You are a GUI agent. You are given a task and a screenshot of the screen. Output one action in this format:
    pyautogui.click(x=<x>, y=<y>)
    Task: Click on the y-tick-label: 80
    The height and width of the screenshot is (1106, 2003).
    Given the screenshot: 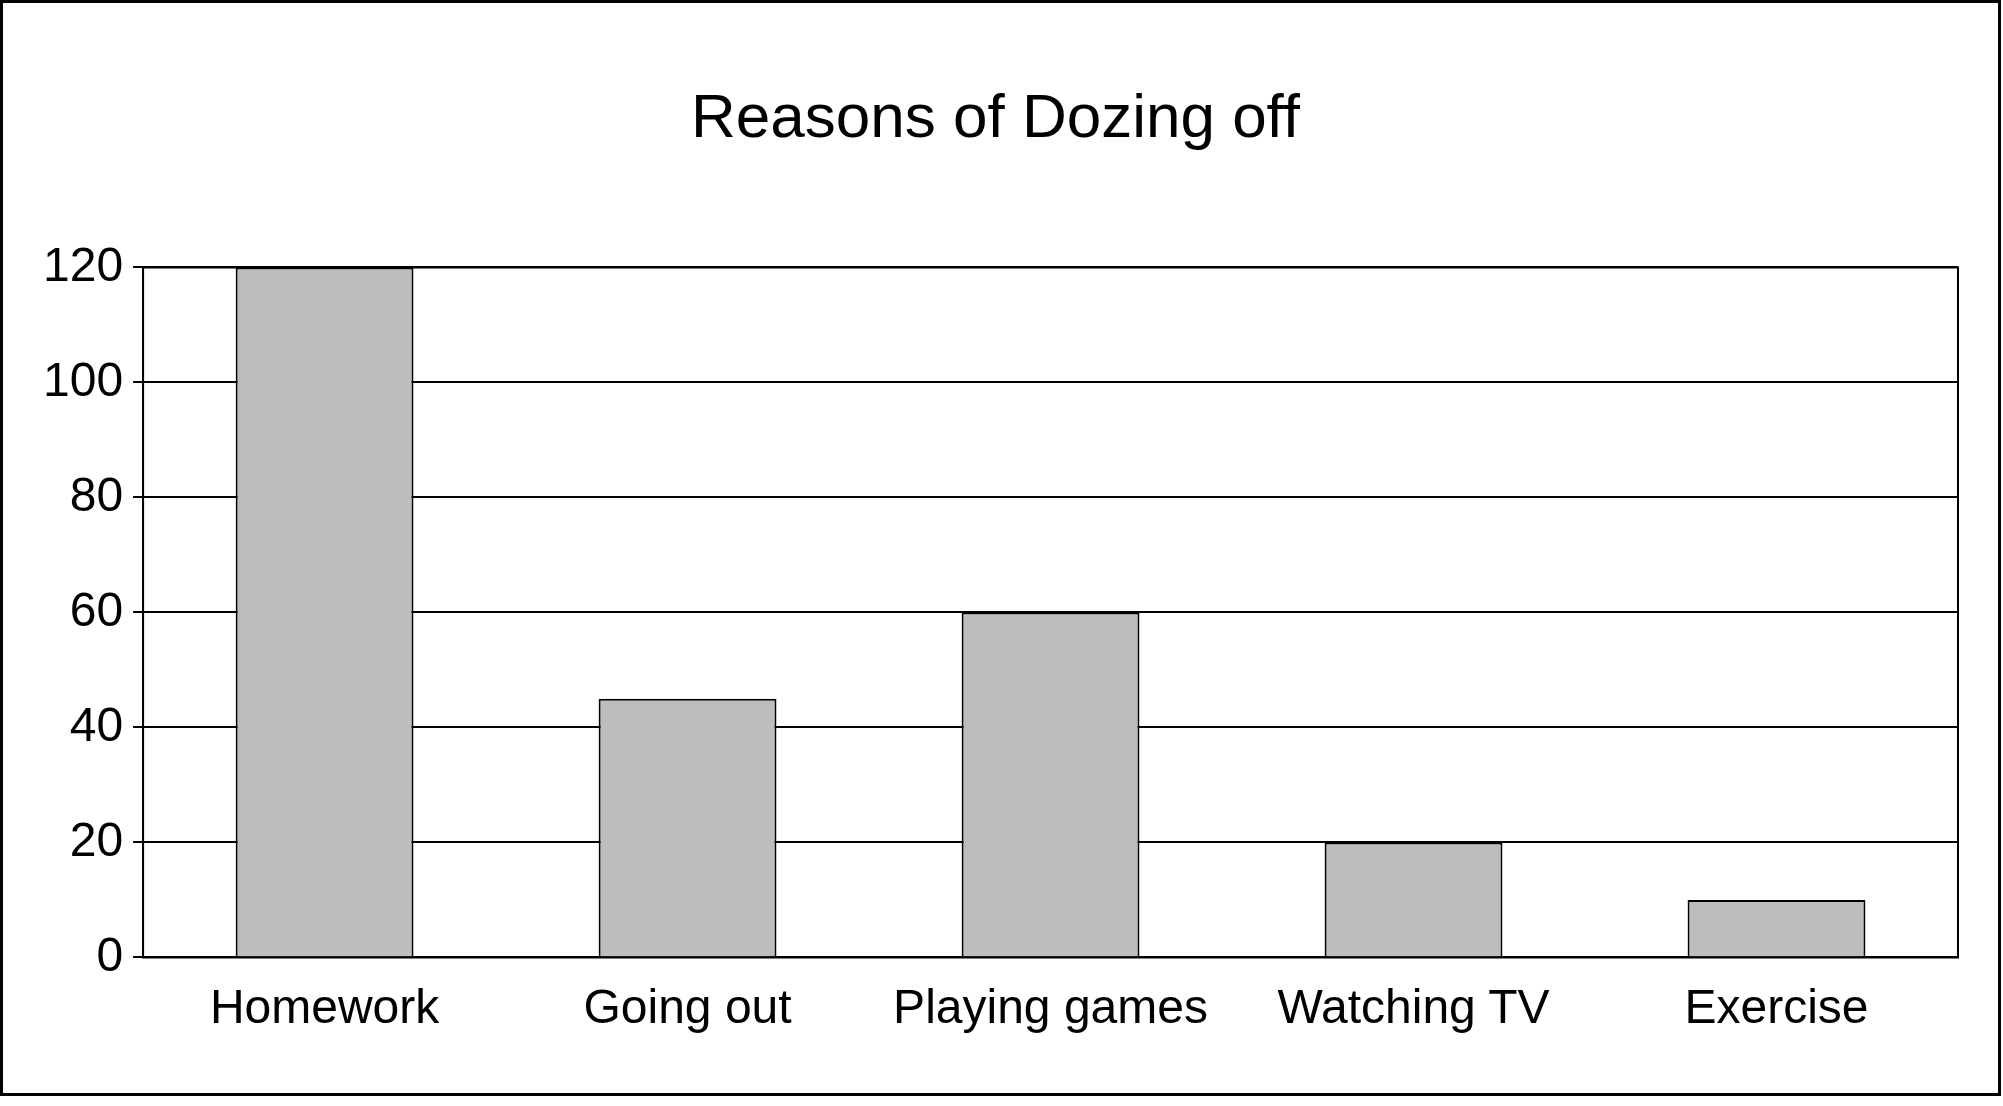 What is the action you would take?
    pyautogui.click(x=96, y=494)
    